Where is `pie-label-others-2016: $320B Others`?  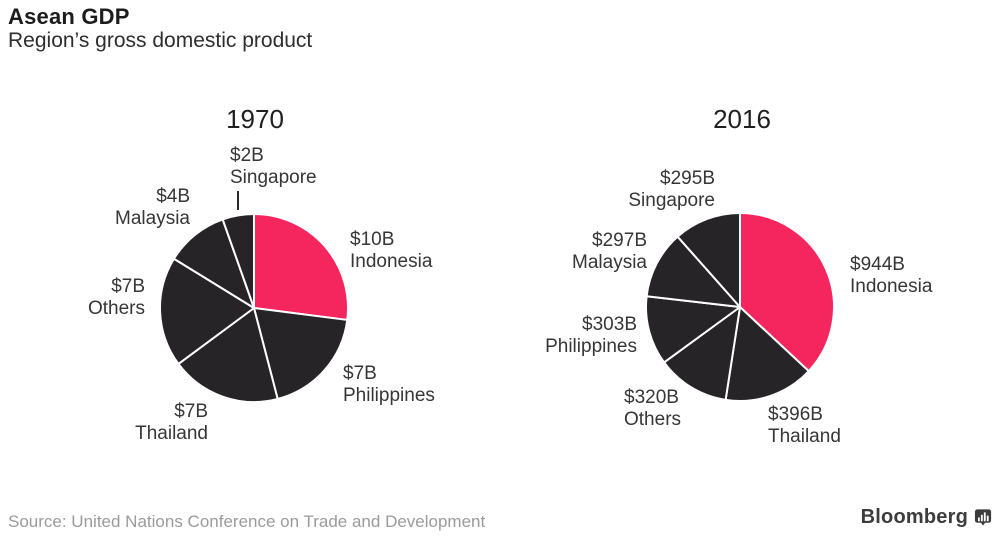
pie-label-others-2016: $320B Others is located at coordinates (652, 409).